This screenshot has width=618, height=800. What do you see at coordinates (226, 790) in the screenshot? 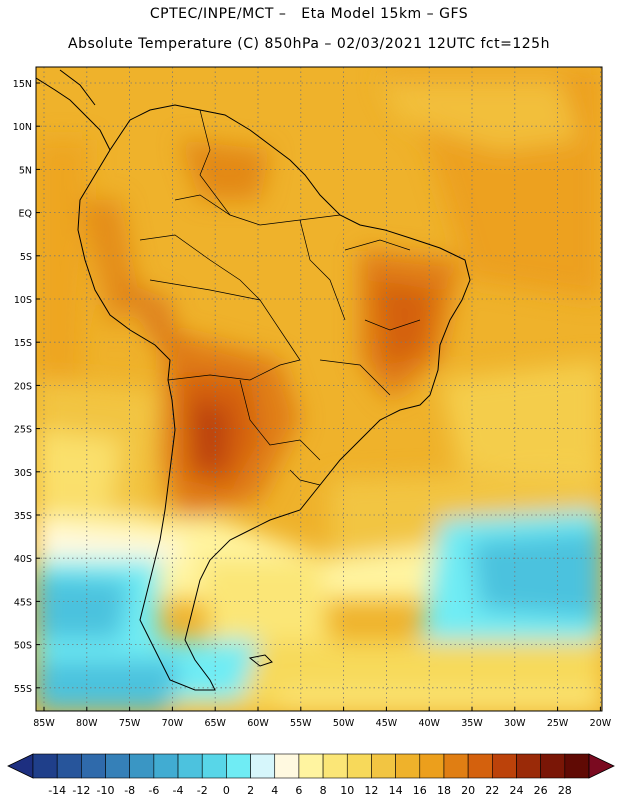
I see `colorbar-tick-label: 0` at bounding box center [226, 790].